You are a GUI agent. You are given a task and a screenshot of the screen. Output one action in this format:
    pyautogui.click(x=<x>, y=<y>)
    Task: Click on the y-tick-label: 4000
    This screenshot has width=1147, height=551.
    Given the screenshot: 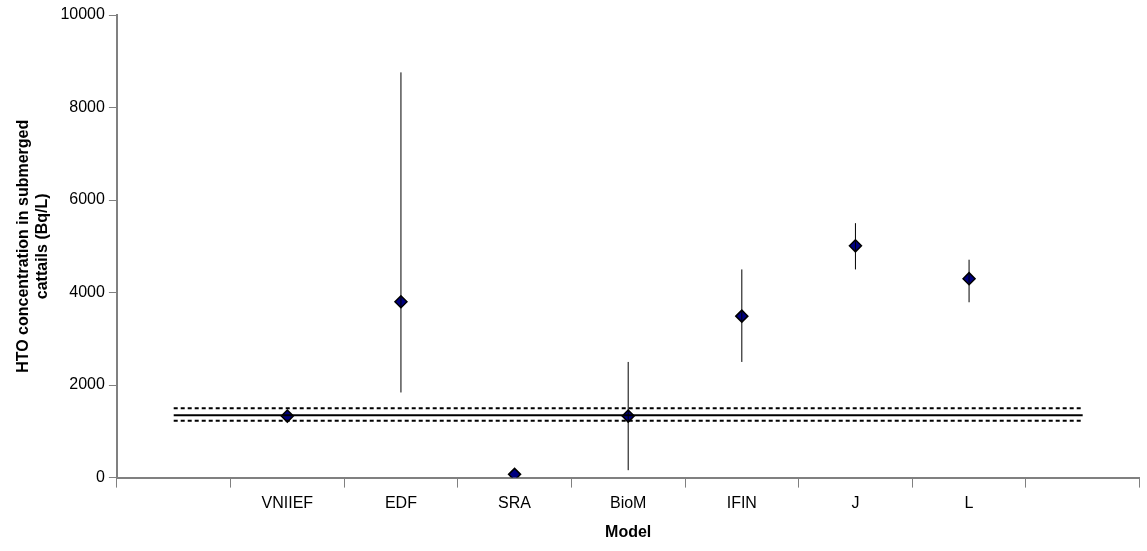 What is the action you would take?
    pyautogui.click(x=87, y=291)
    